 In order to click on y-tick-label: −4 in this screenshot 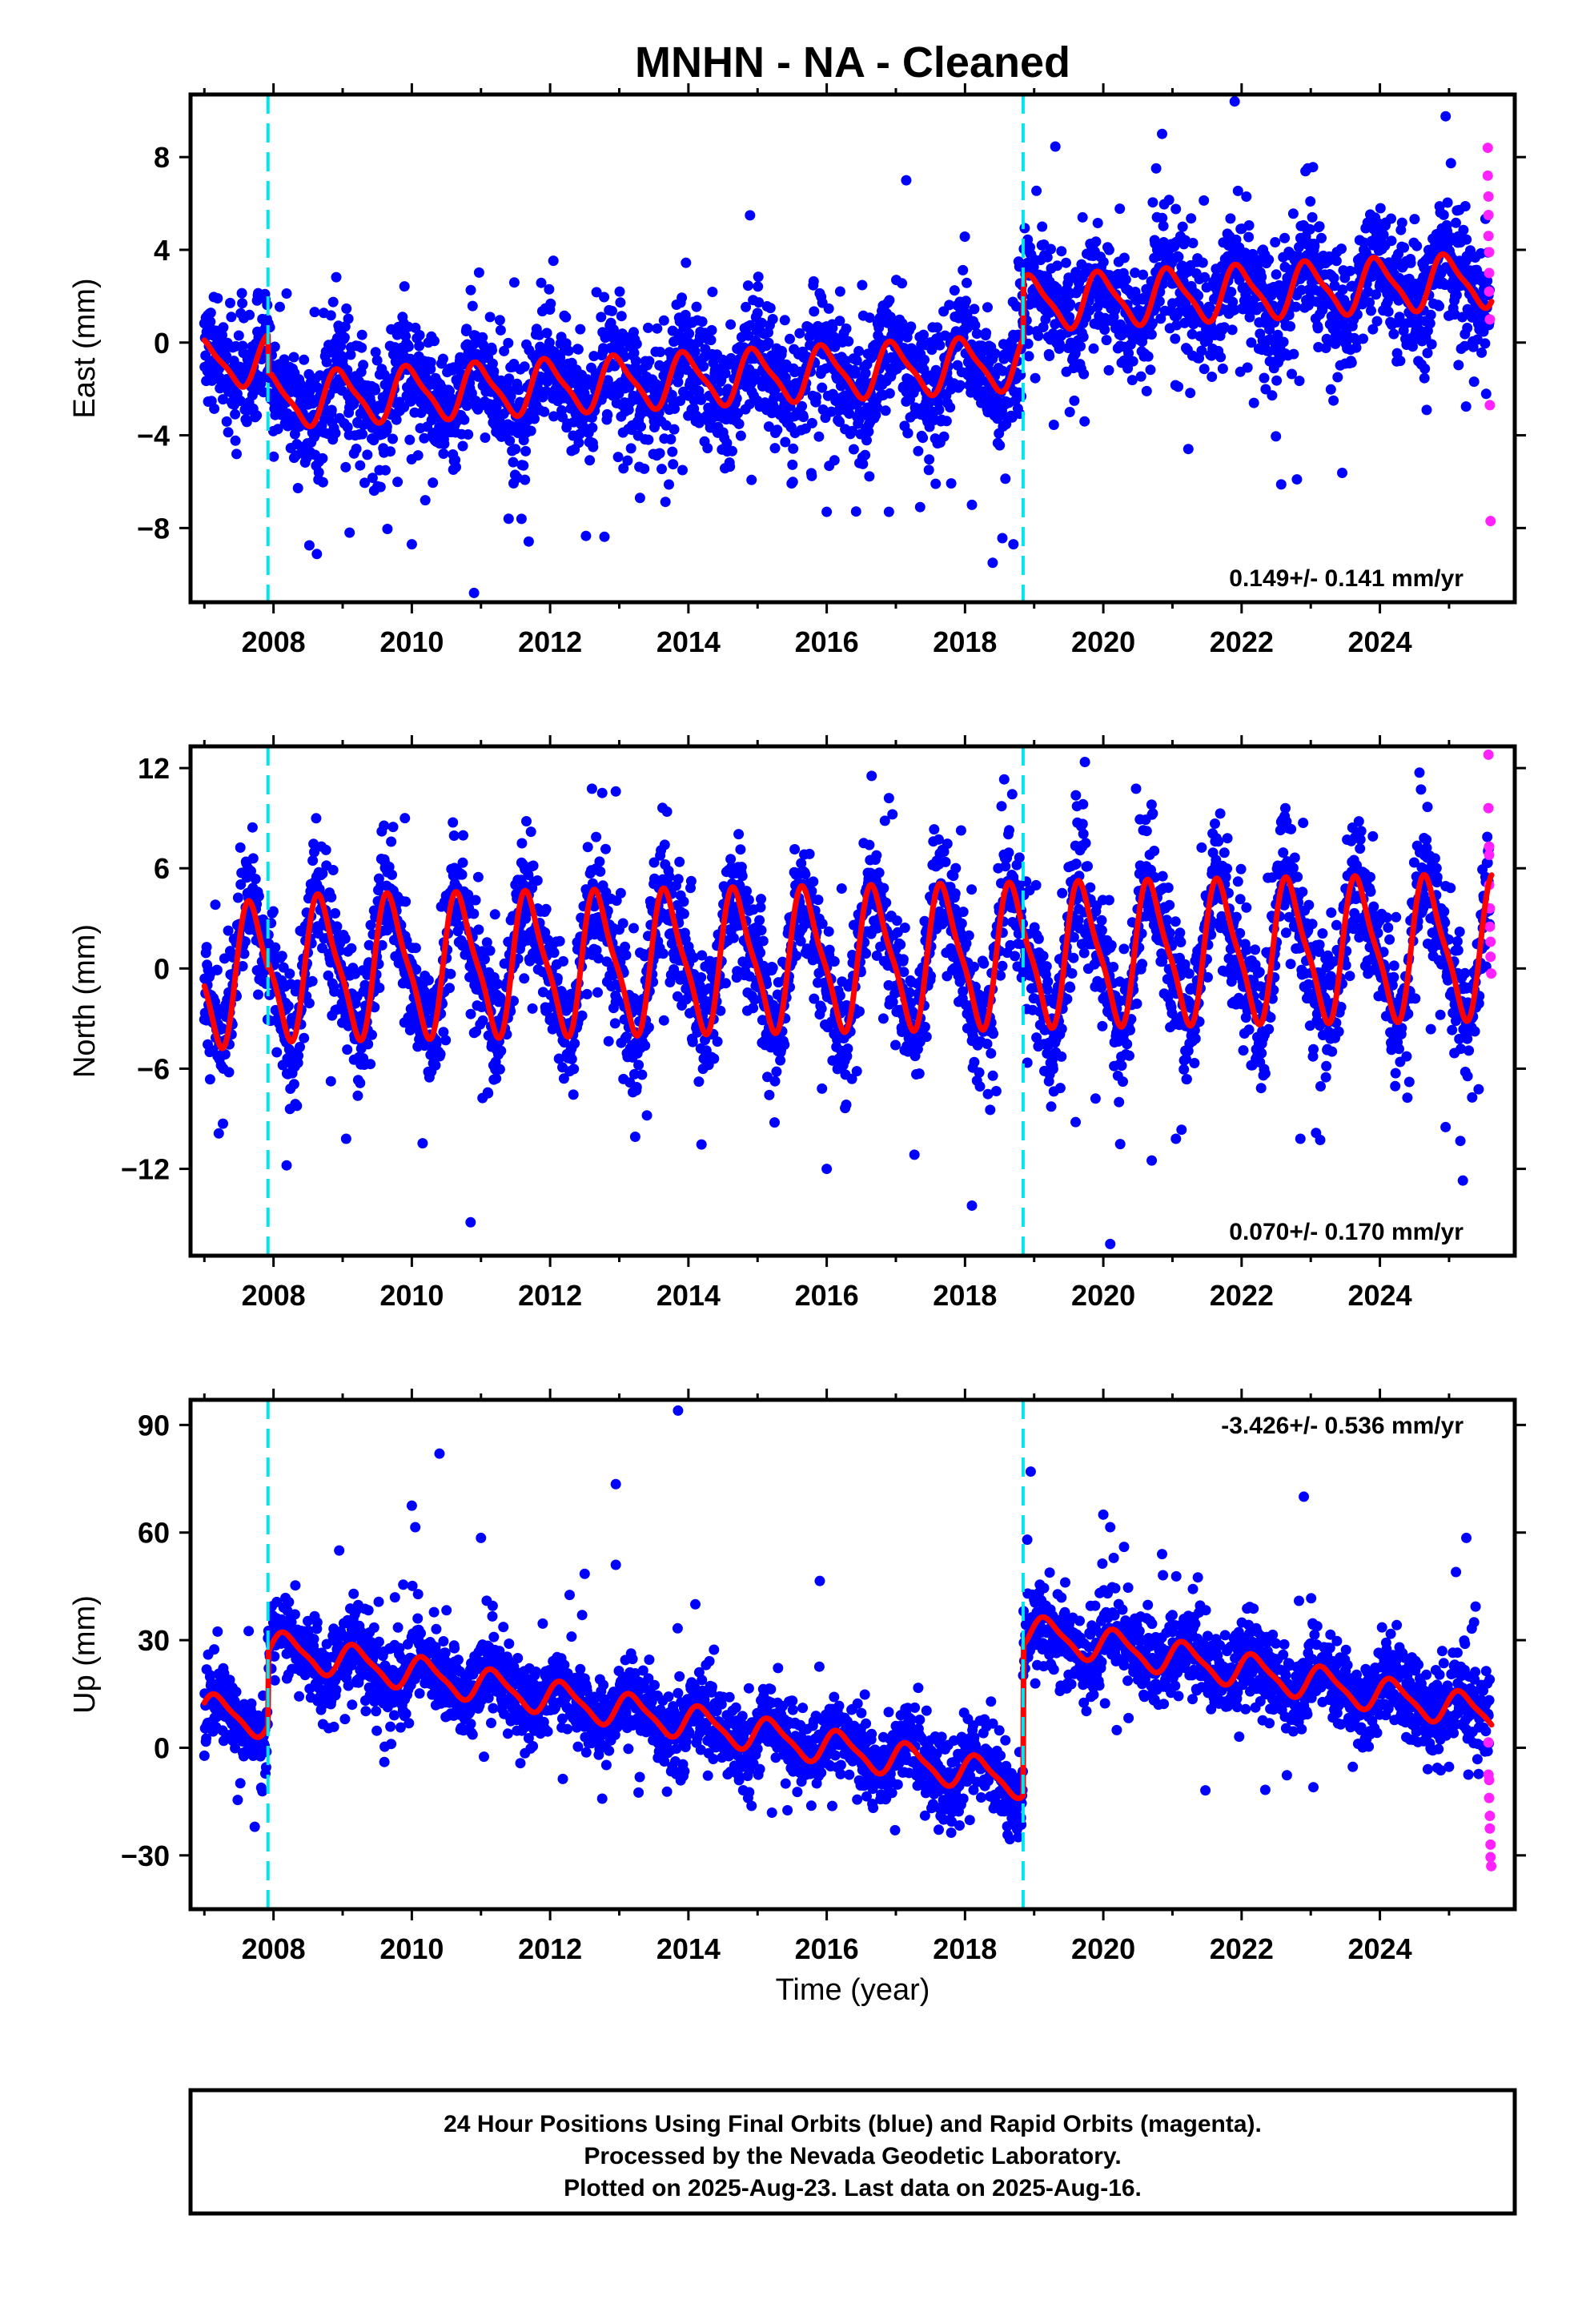, I will do `click(154, 436)`.